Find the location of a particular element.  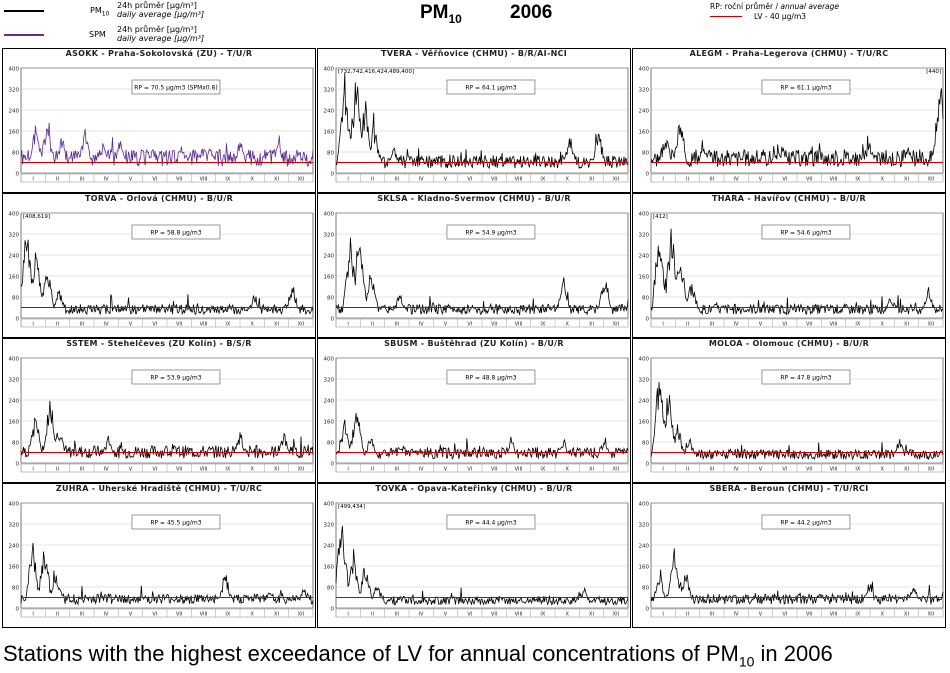

chart-title: SBUSM - Buštěhrad (ZU Kolín) - B/U/R is located at coordinates (474, 343).